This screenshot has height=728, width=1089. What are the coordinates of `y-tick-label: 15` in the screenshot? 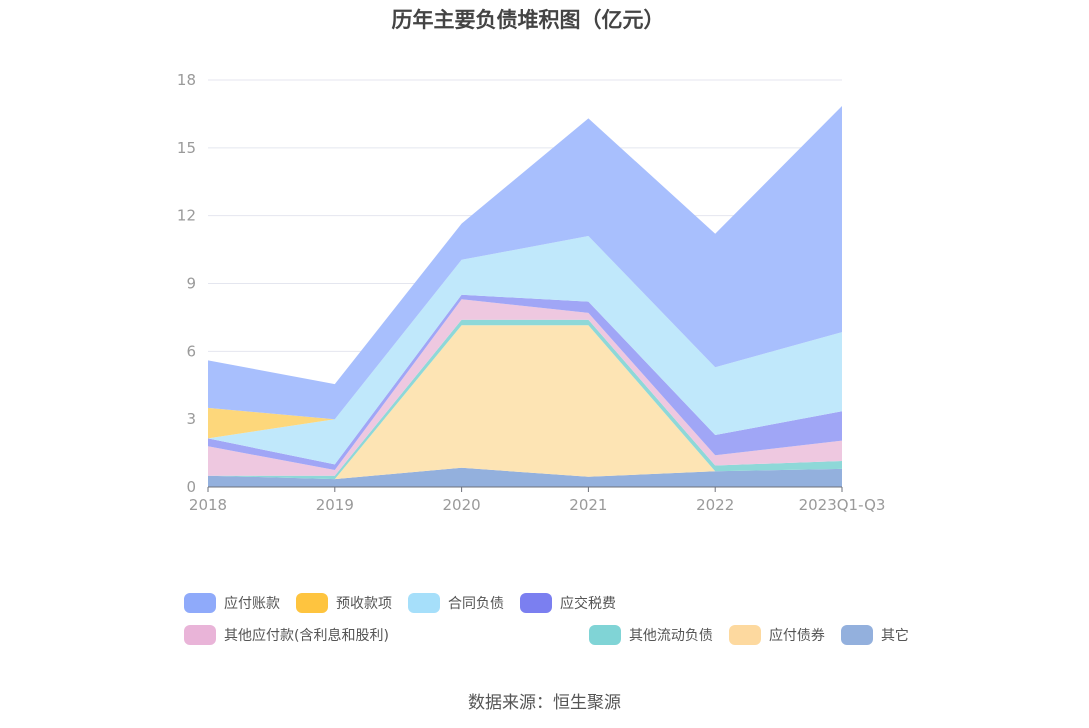 It's located at (186, 148).